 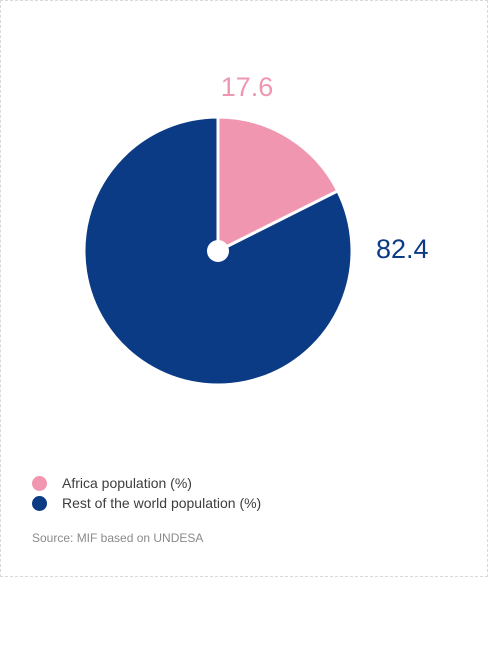 I want to click on legend-label-africa: Africa population (%), so click(x=127, y=483).